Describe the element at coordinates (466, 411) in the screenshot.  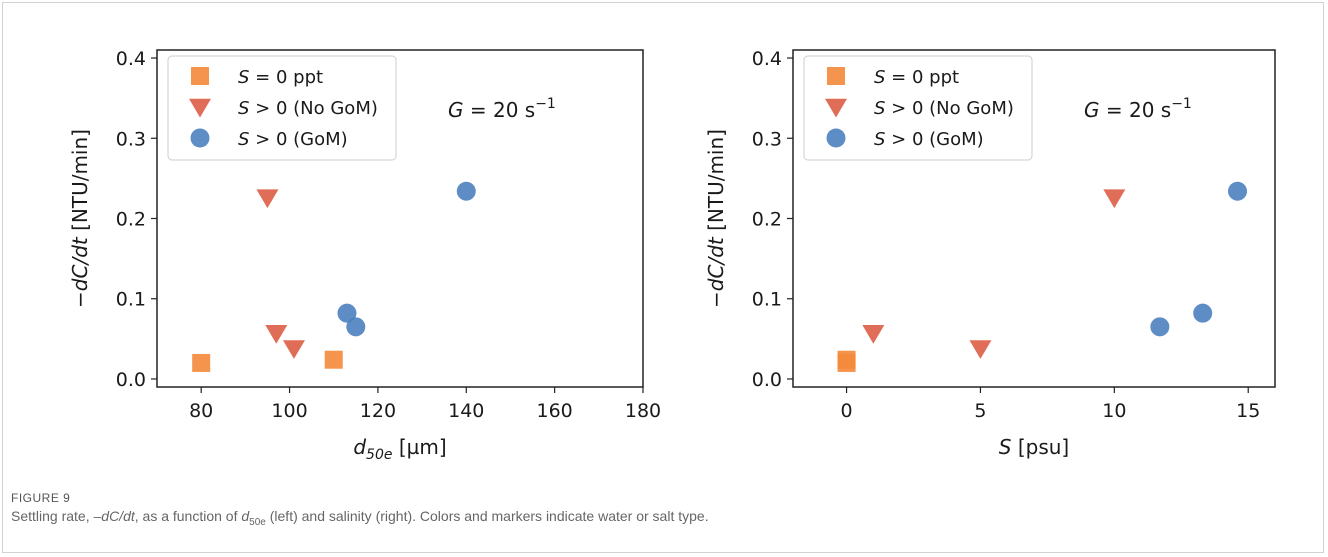
I see `x-tick-label: 140` at that location.